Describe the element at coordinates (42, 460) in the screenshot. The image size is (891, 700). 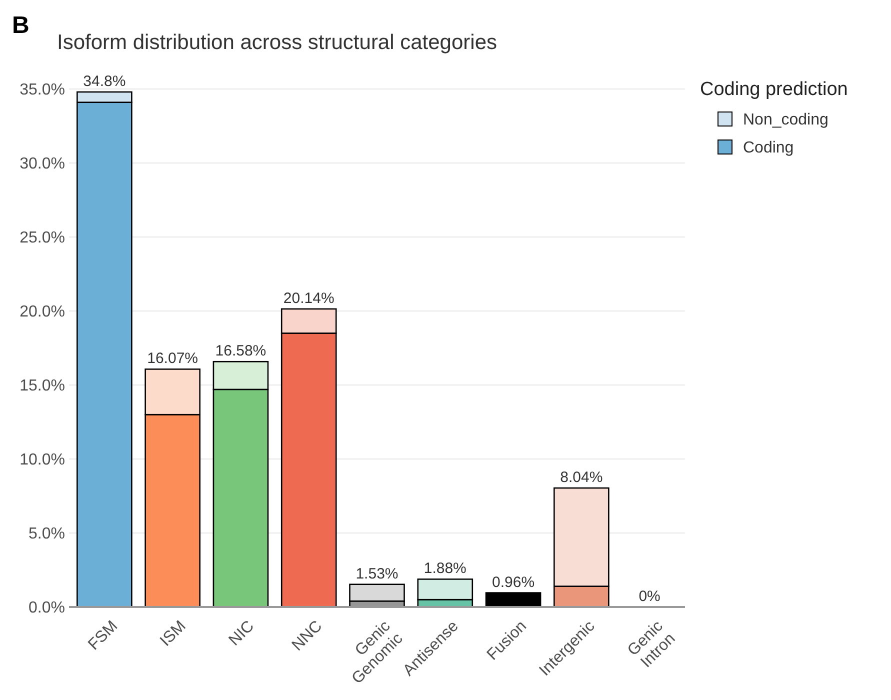
I see `y-tick-label: 10.0%` at that location.